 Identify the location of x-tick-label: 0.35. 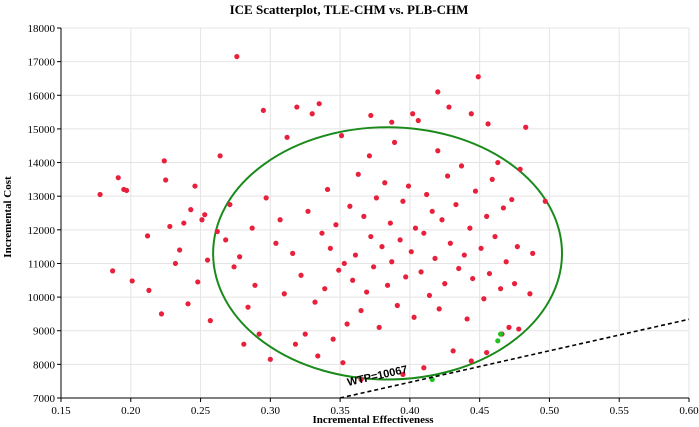
(340, 411).